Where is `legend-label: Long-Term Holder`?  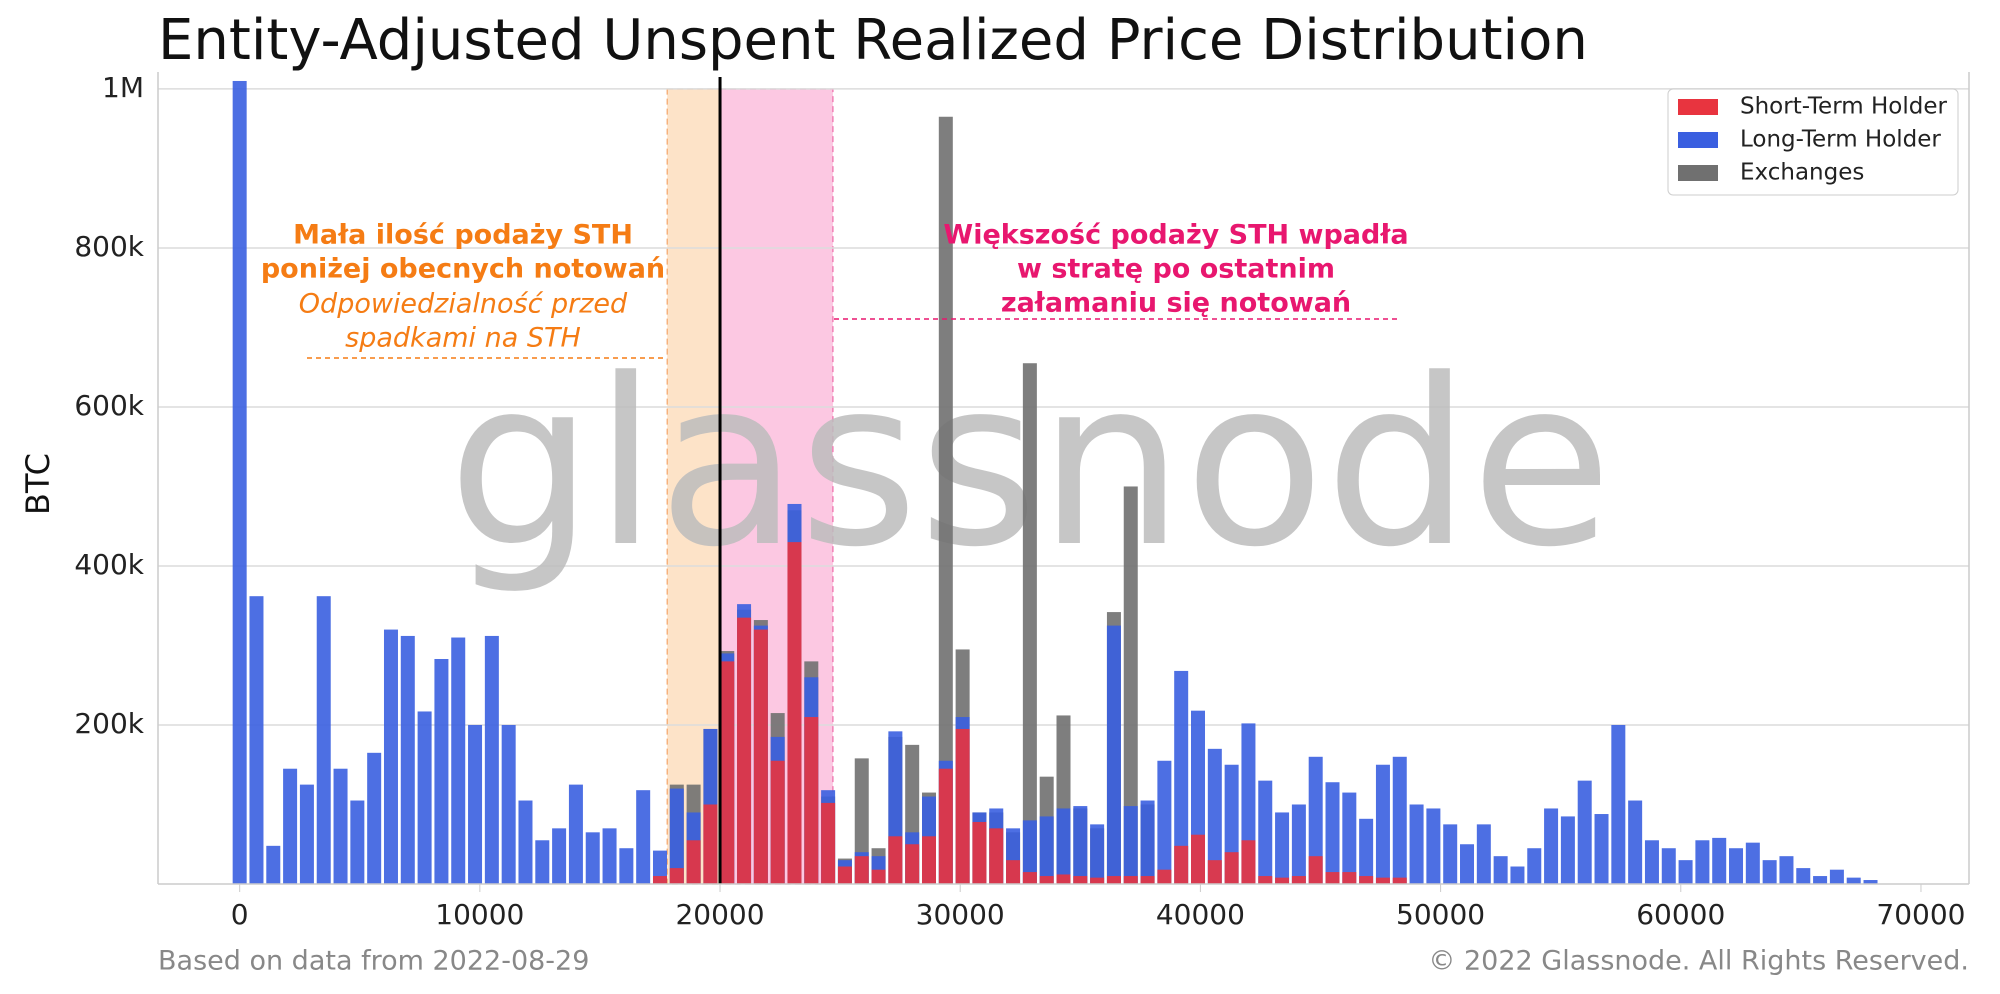 legend-label: Long-Term Holder is located at coordinates (1840, 140).